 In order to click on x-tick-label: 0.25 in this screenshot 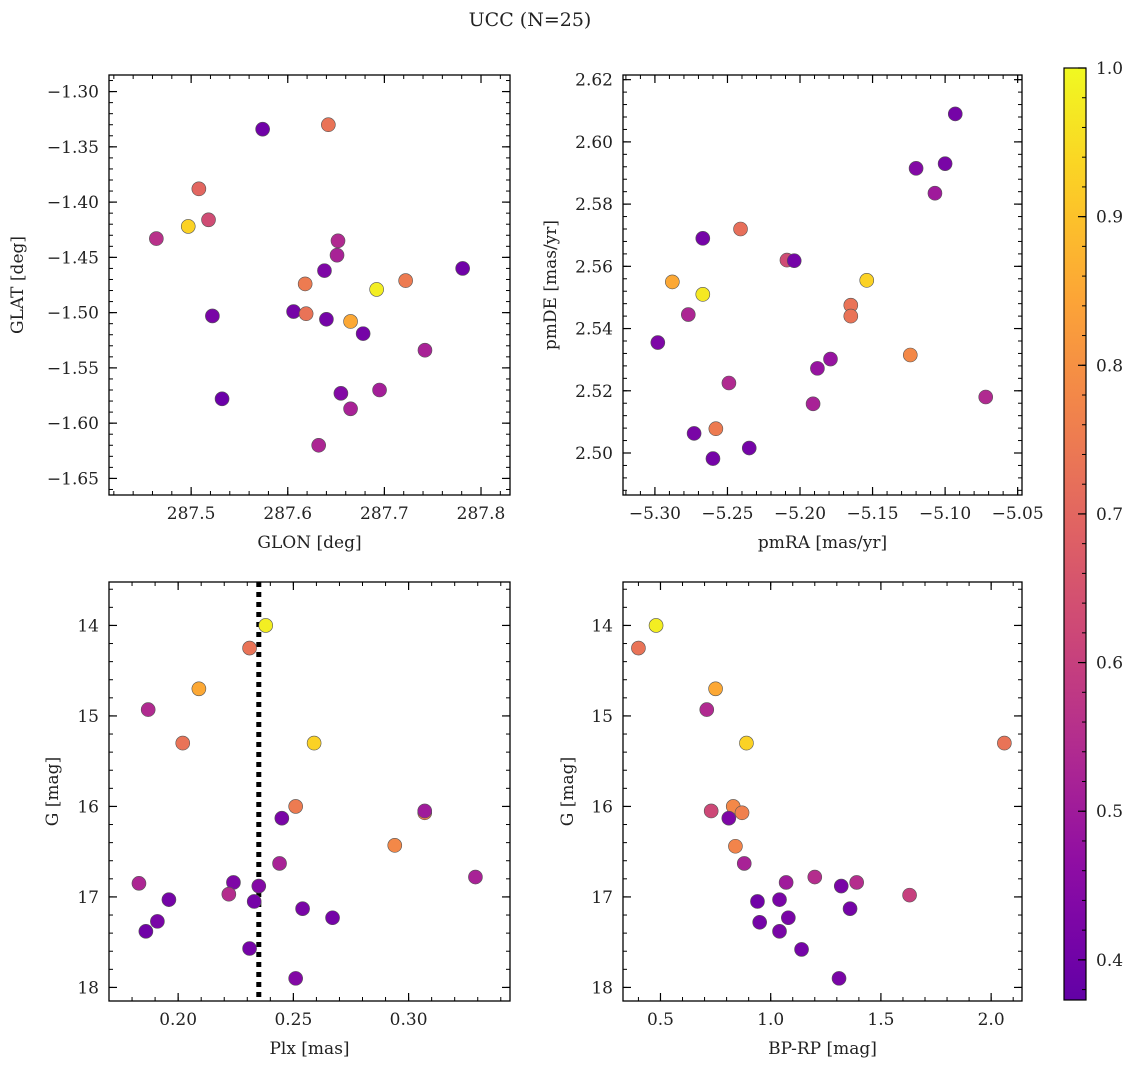, I will do `click(293, 1020)`.